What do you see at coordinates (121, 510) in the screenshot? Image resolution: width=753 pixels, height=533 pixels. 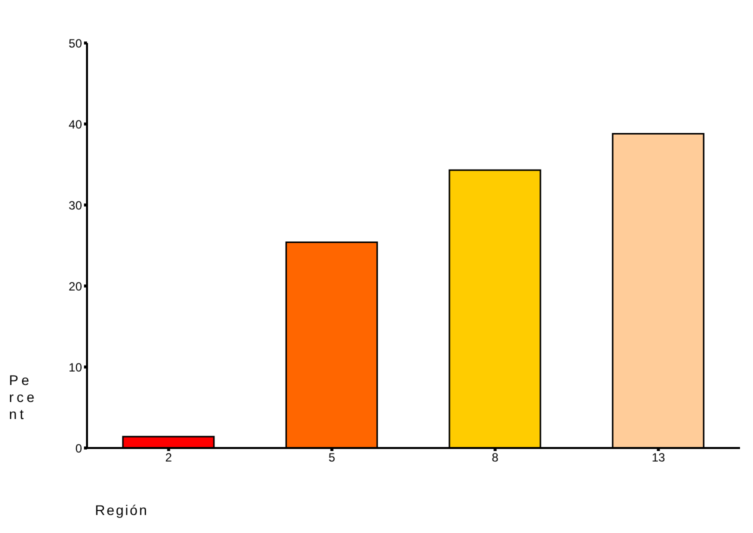 I see `x-axis-title: Región` at bounding box center [121, 510].